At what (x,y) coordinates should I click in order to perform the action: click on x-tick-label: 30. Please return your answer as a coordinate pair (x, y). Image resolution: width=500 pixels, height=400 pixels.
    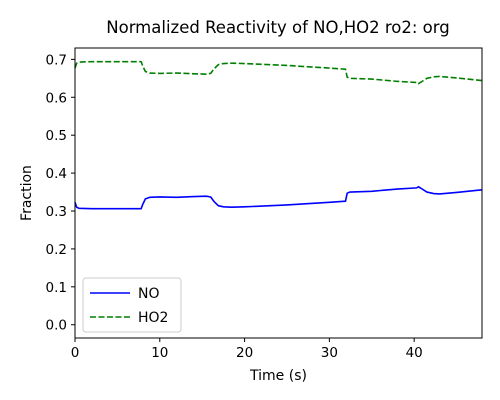
    Looking at the image, I should click on (329, 353).